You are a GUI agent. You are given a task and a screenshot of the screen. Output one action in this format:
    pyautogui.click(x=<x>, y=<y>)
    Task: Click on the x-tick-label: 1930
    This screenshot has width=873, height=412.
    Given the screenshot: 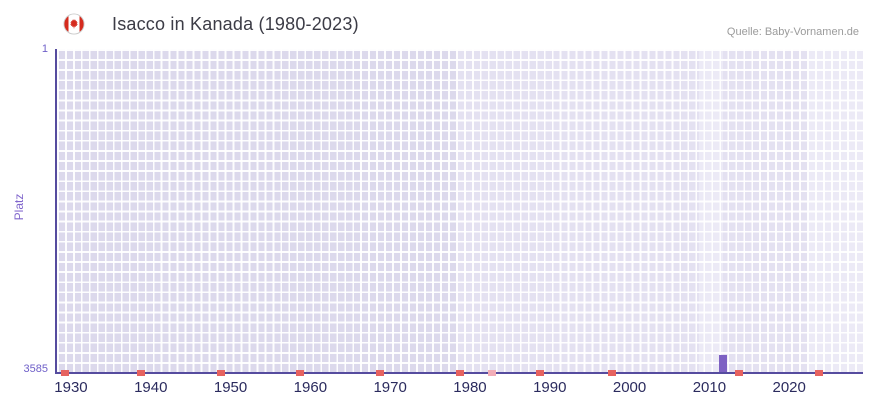 What is the action you would take?
    pyautogui.click(x=71, y=387)
    